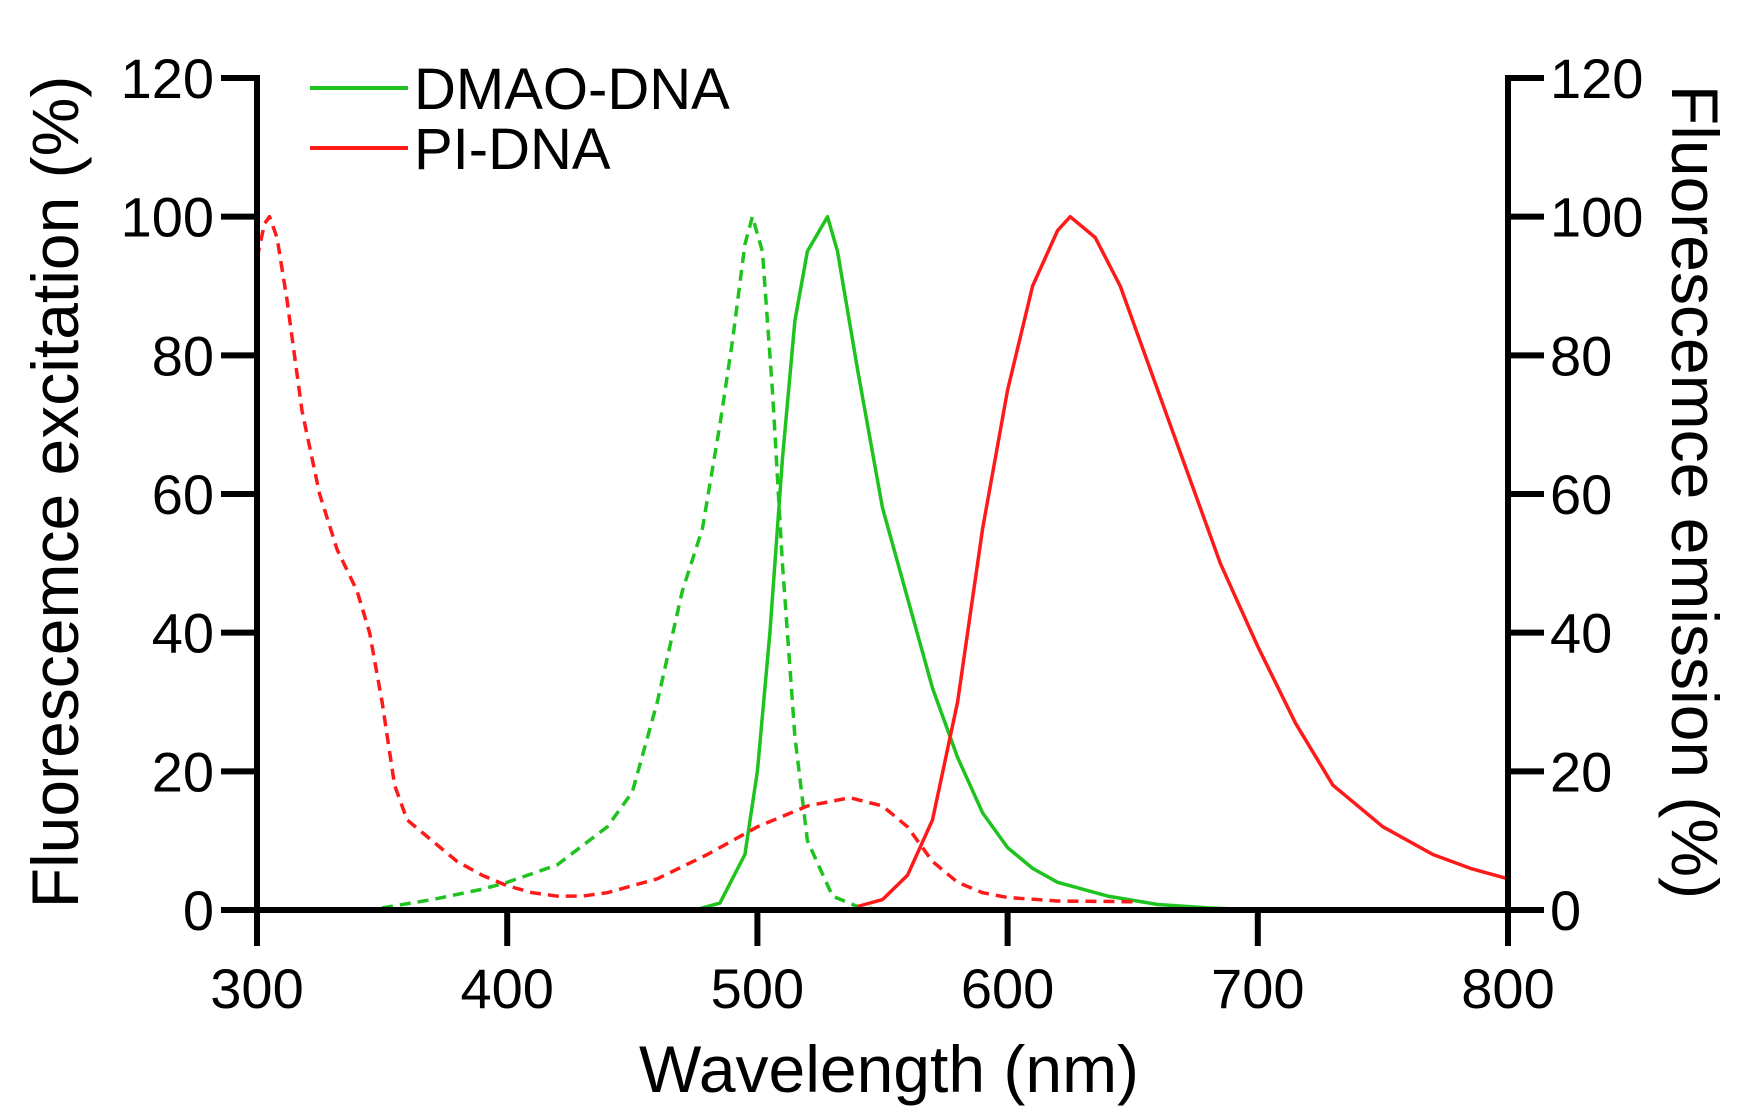 This screenshot has height=1119, width=1754. Describe the element at coordinates (256, 988) in the screenshot. I see `x-tick-label: 300` at that location.